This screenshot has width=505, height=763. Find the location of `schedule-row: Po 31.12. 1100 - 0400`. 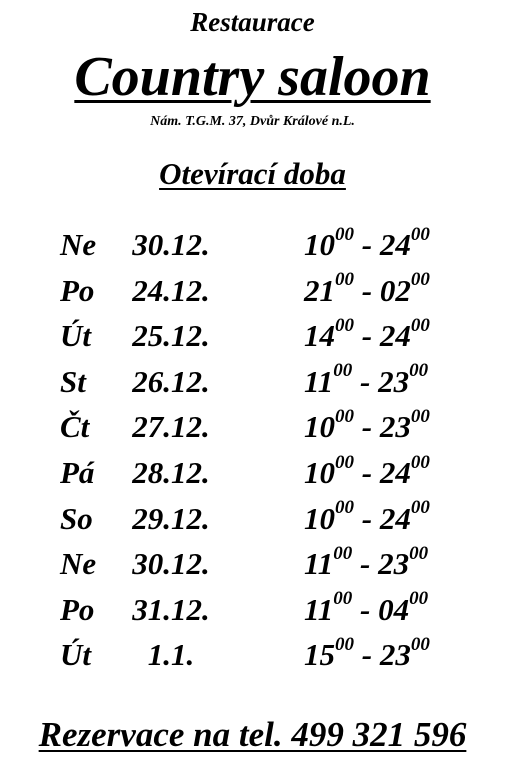

schedule-row: Po 31.12. 1100 - 0400 is located at coordinates (252, 610).